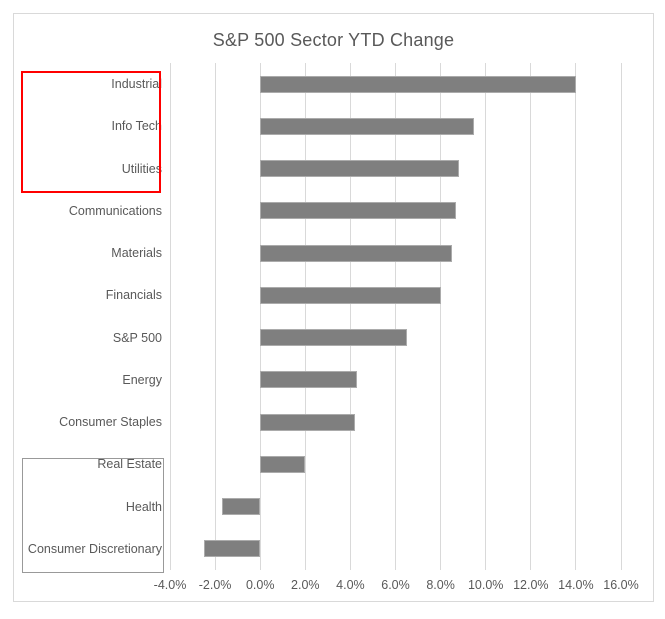 The height and width of the screenshot is (619, 665). I want to click on tick-label: 10.0%, so click(485, 585).